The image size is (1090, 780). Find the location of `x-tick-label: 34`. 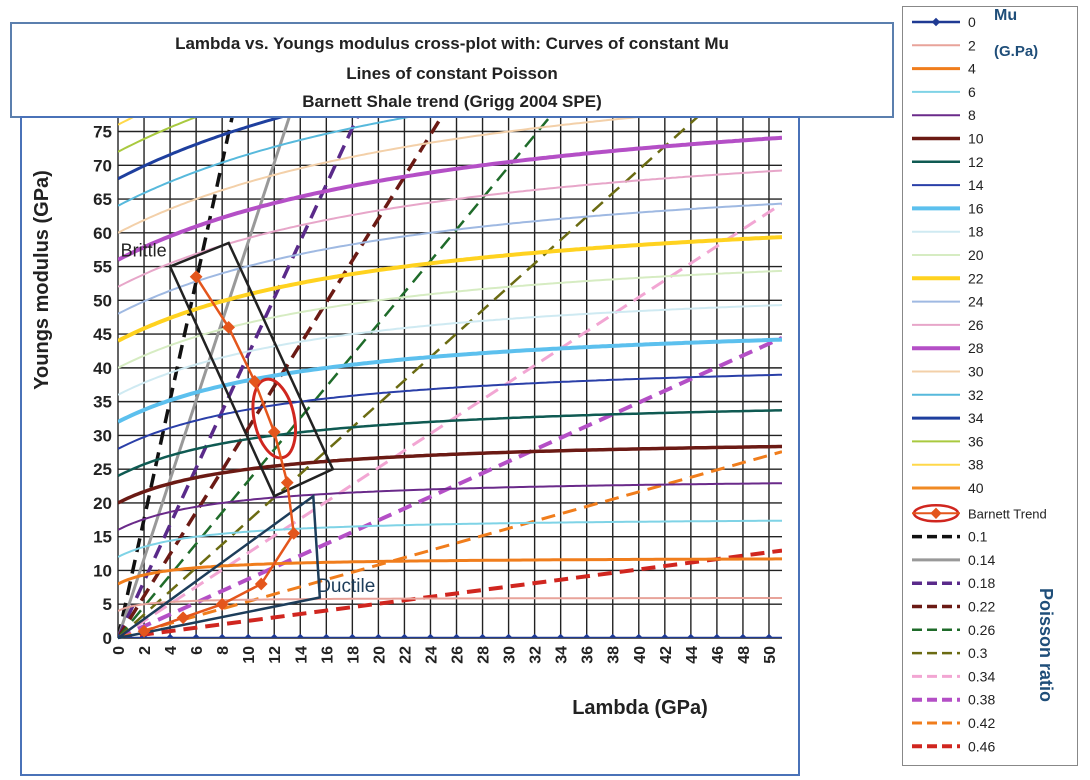

x-tick-label: 34 is located at coordinates (562, 655).